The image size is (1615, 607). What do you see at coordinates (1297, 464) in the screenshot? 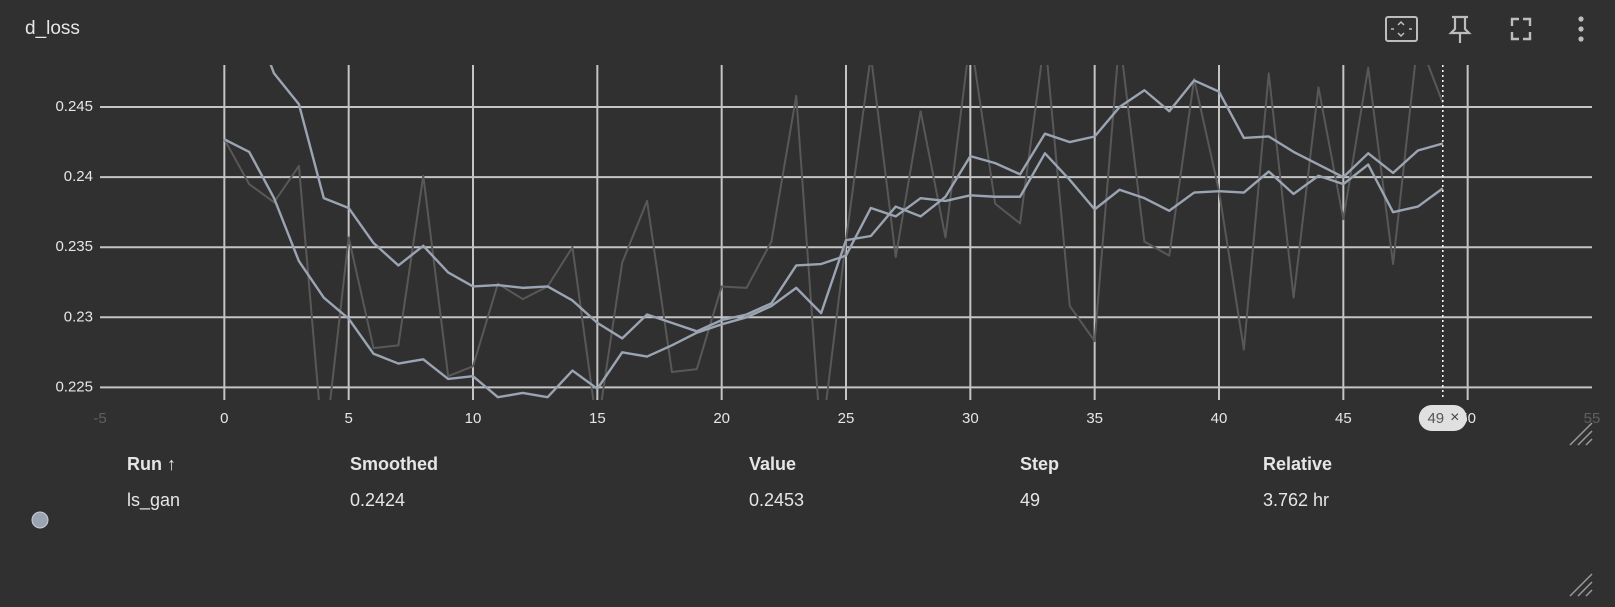
I see `column-header: Relative` at bounding box center [1297, 464].